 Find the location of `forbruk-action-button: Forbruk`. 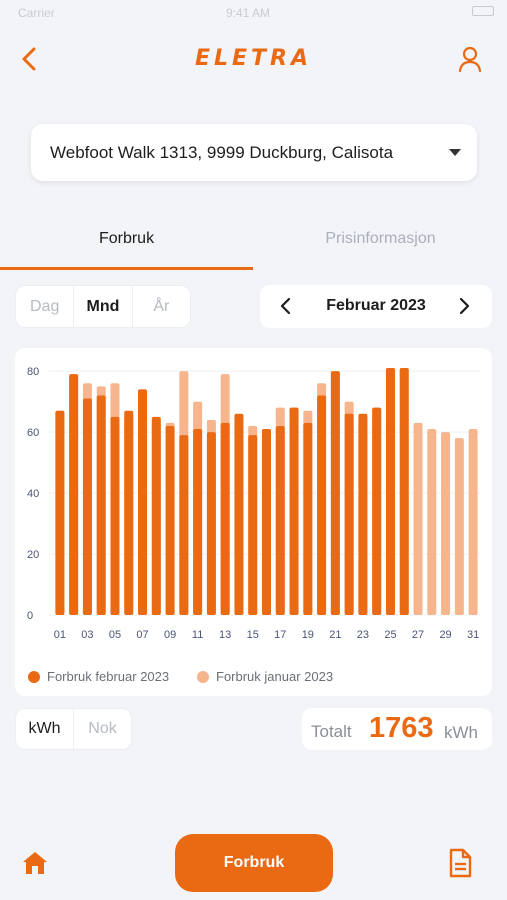

forbruk-action-button: Forbruk is located at coordinates (254, 863).